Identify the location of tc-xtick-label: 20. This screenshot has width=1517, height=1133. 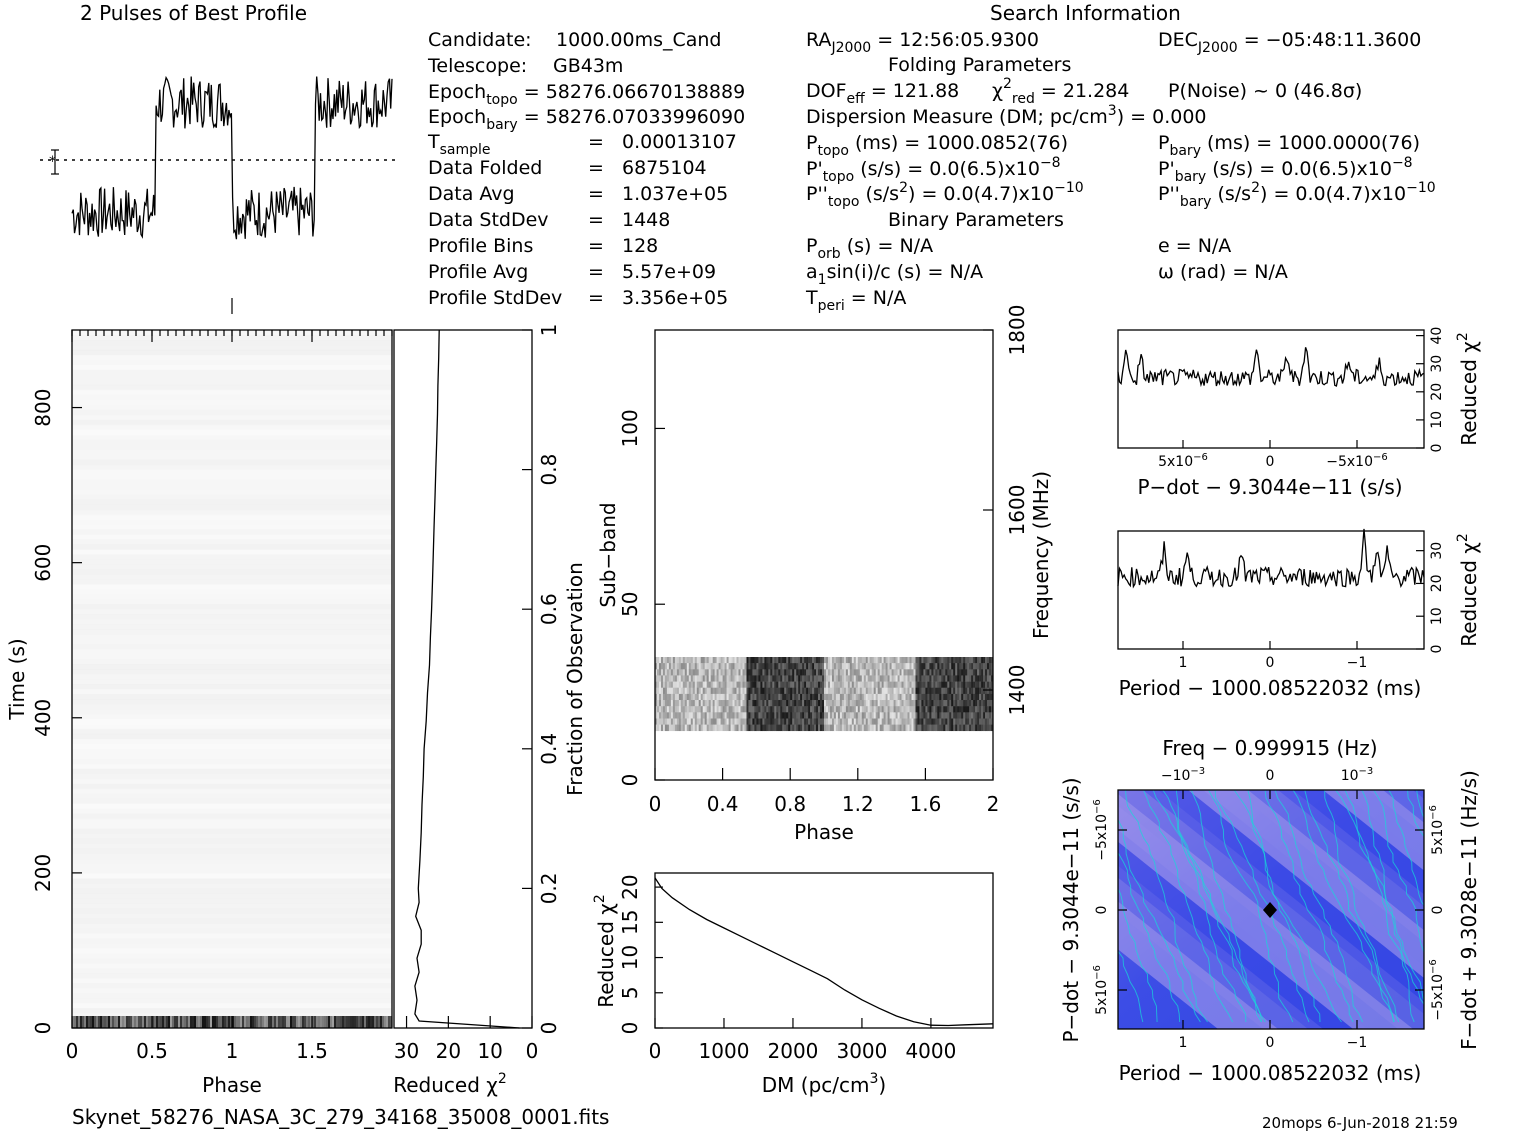
(448, 1051).